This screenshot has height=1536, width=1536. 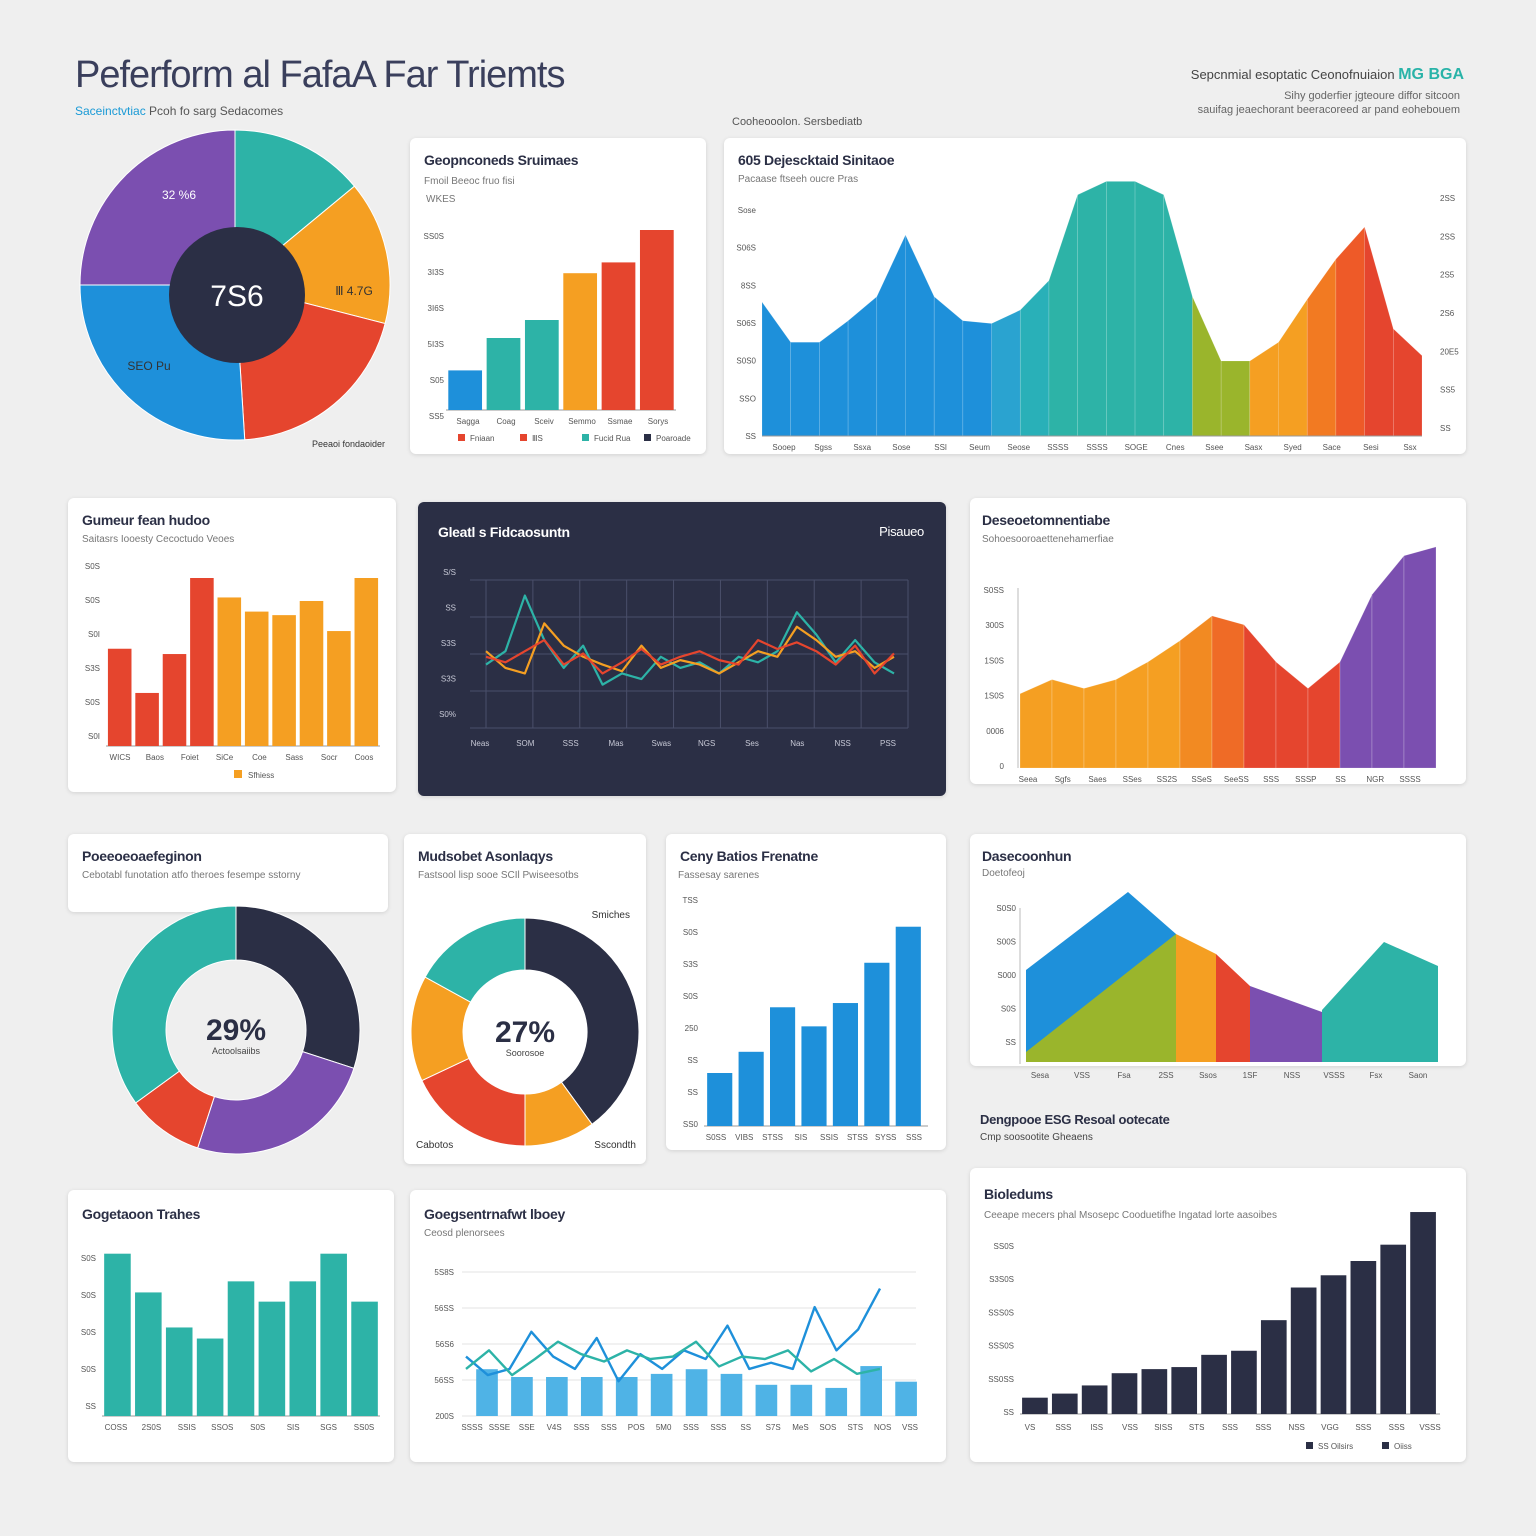 I want to click on area-mid-ytick-4: 0006, so click(x=995, y=731).